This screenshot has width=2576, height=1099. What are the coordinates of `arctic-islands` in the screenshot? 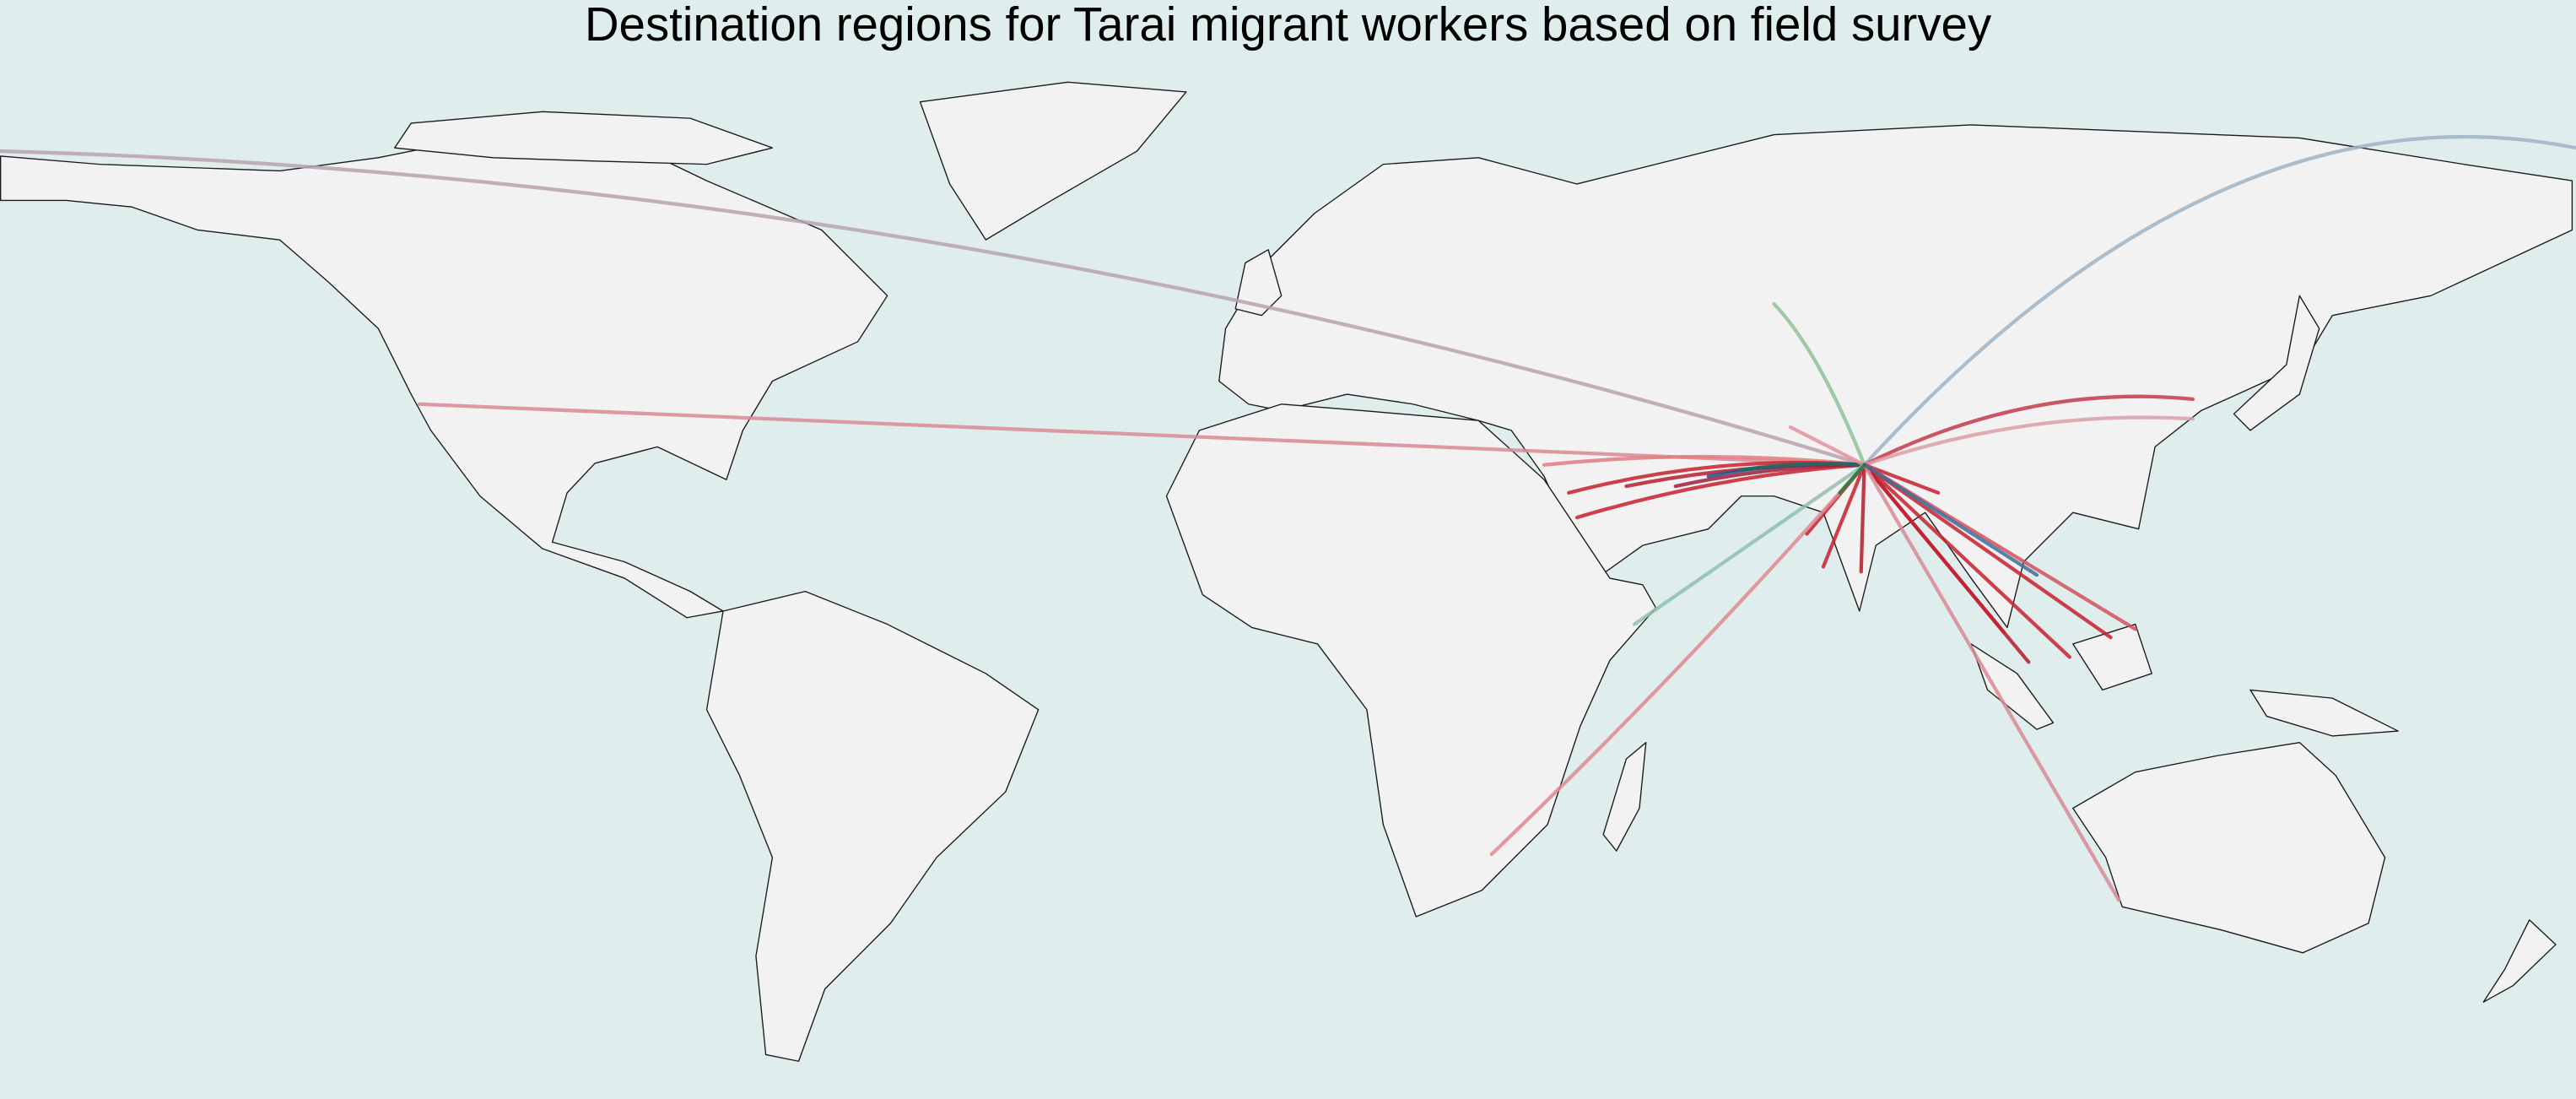 It's located at (584, 138).